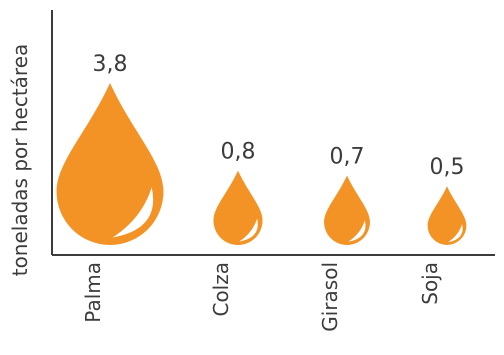 The height and width of the screenshot is (355, 504). Describe the element at coordinates (455, 233) in the screenshot. I see `drop-highlight-soja` at that location.